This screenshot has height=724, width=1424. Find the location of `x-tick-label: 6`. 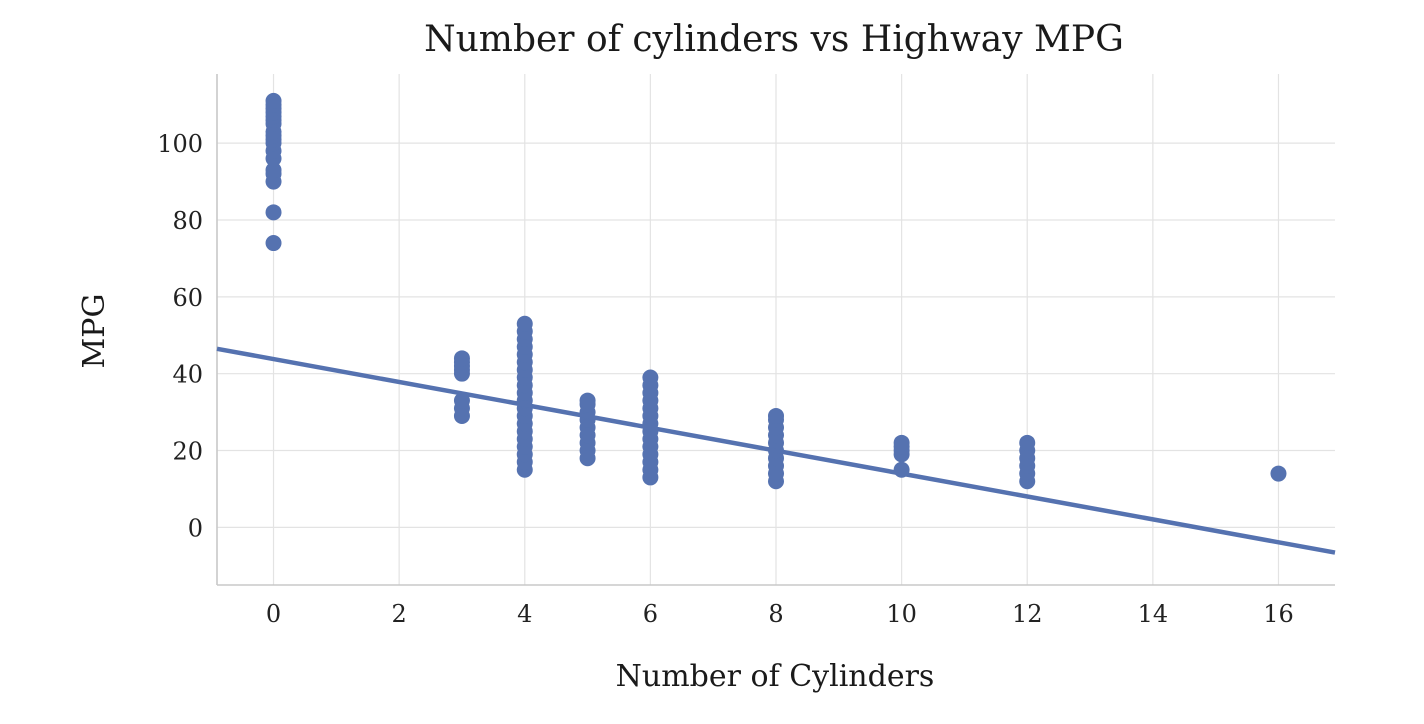

x-tick-label: 6 is located at coordinates (650, 614).